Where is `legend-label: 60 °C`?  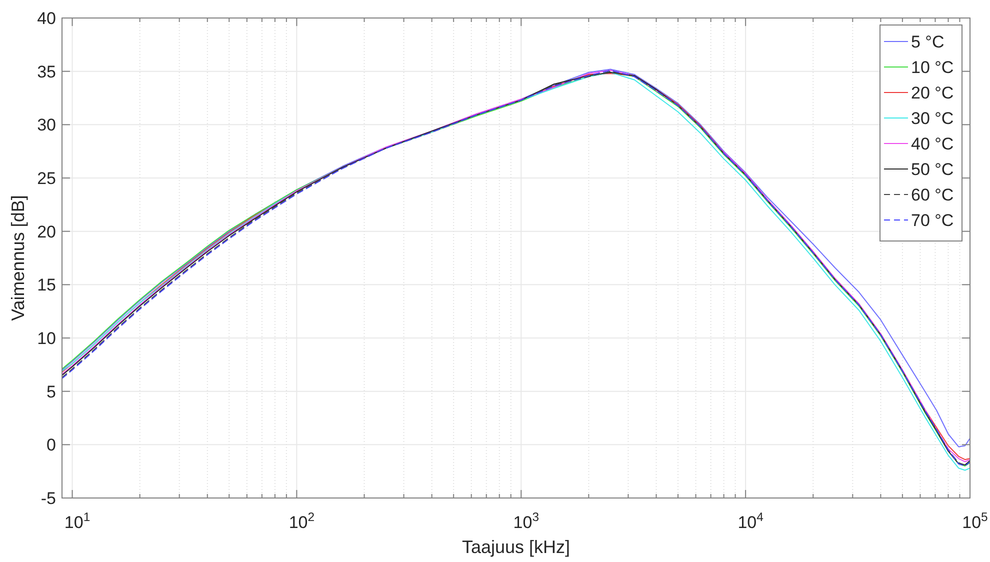
legend-label: 60 °C is located at coordinates (932, 195).